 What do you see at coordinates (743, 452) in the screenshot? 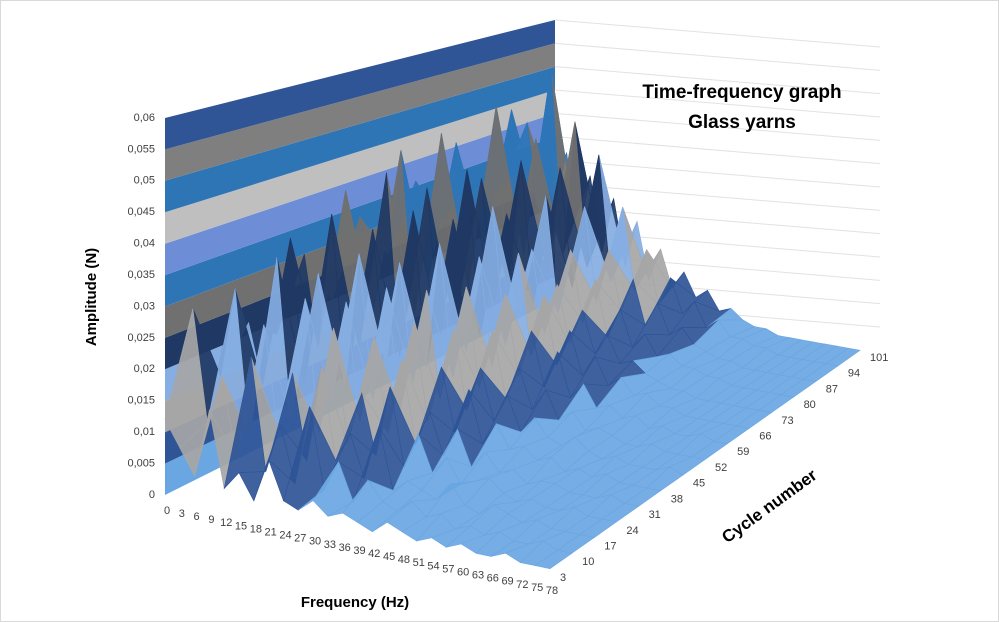
I see `depth-tick-label: 59` at bounding box center [743, 452].